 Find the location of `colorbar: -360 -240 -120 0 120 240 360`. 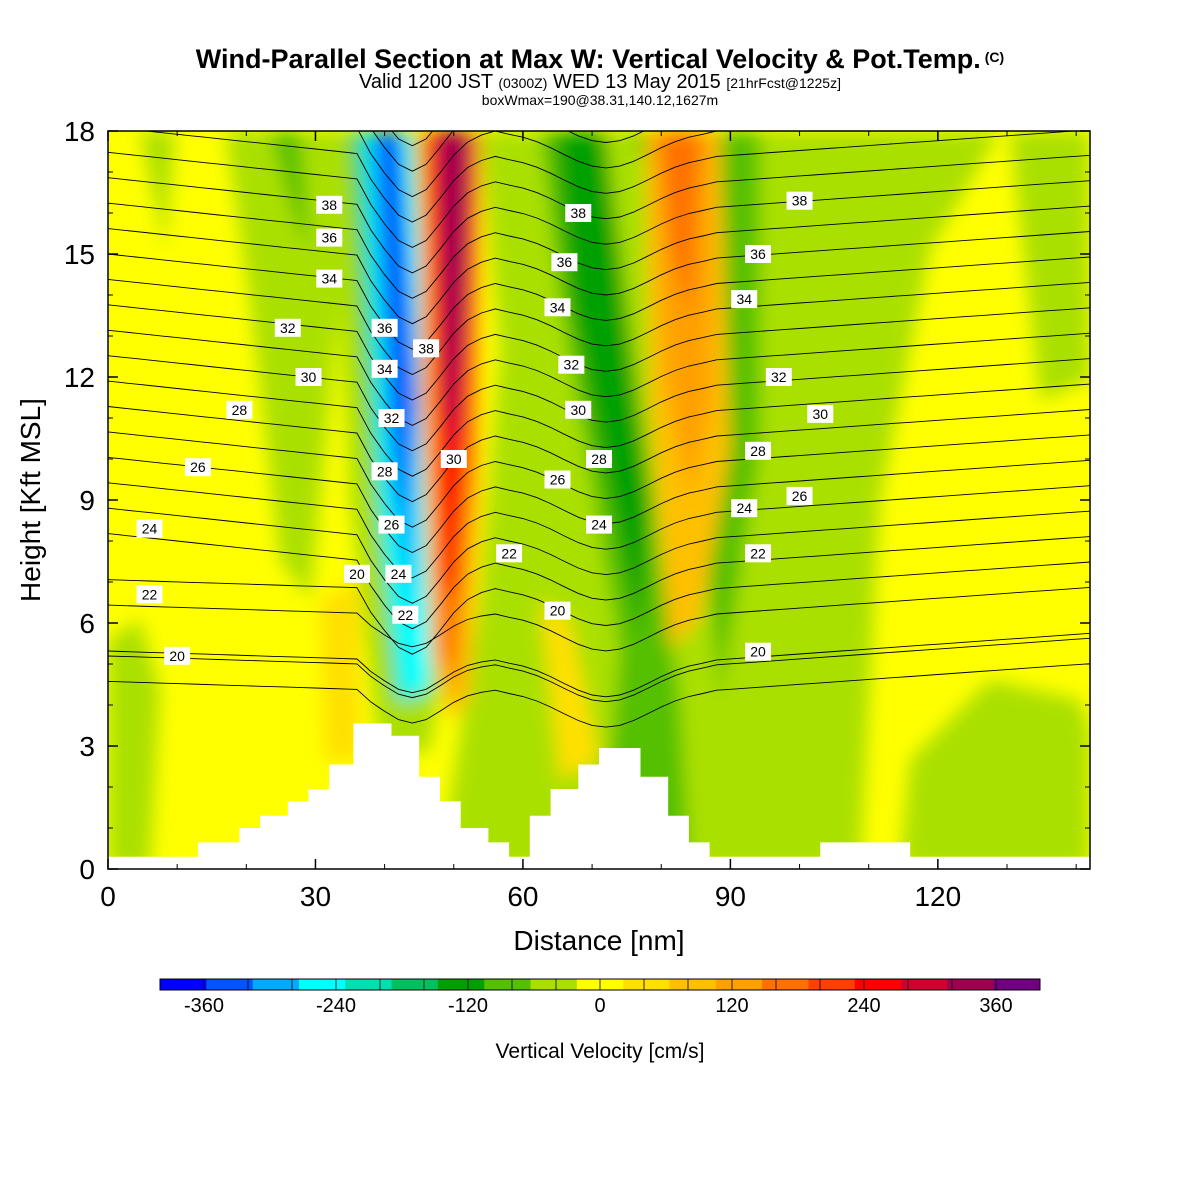

colorbar: -360 -240 -120 0 120 240 360 is located at coordinates (600, 997).